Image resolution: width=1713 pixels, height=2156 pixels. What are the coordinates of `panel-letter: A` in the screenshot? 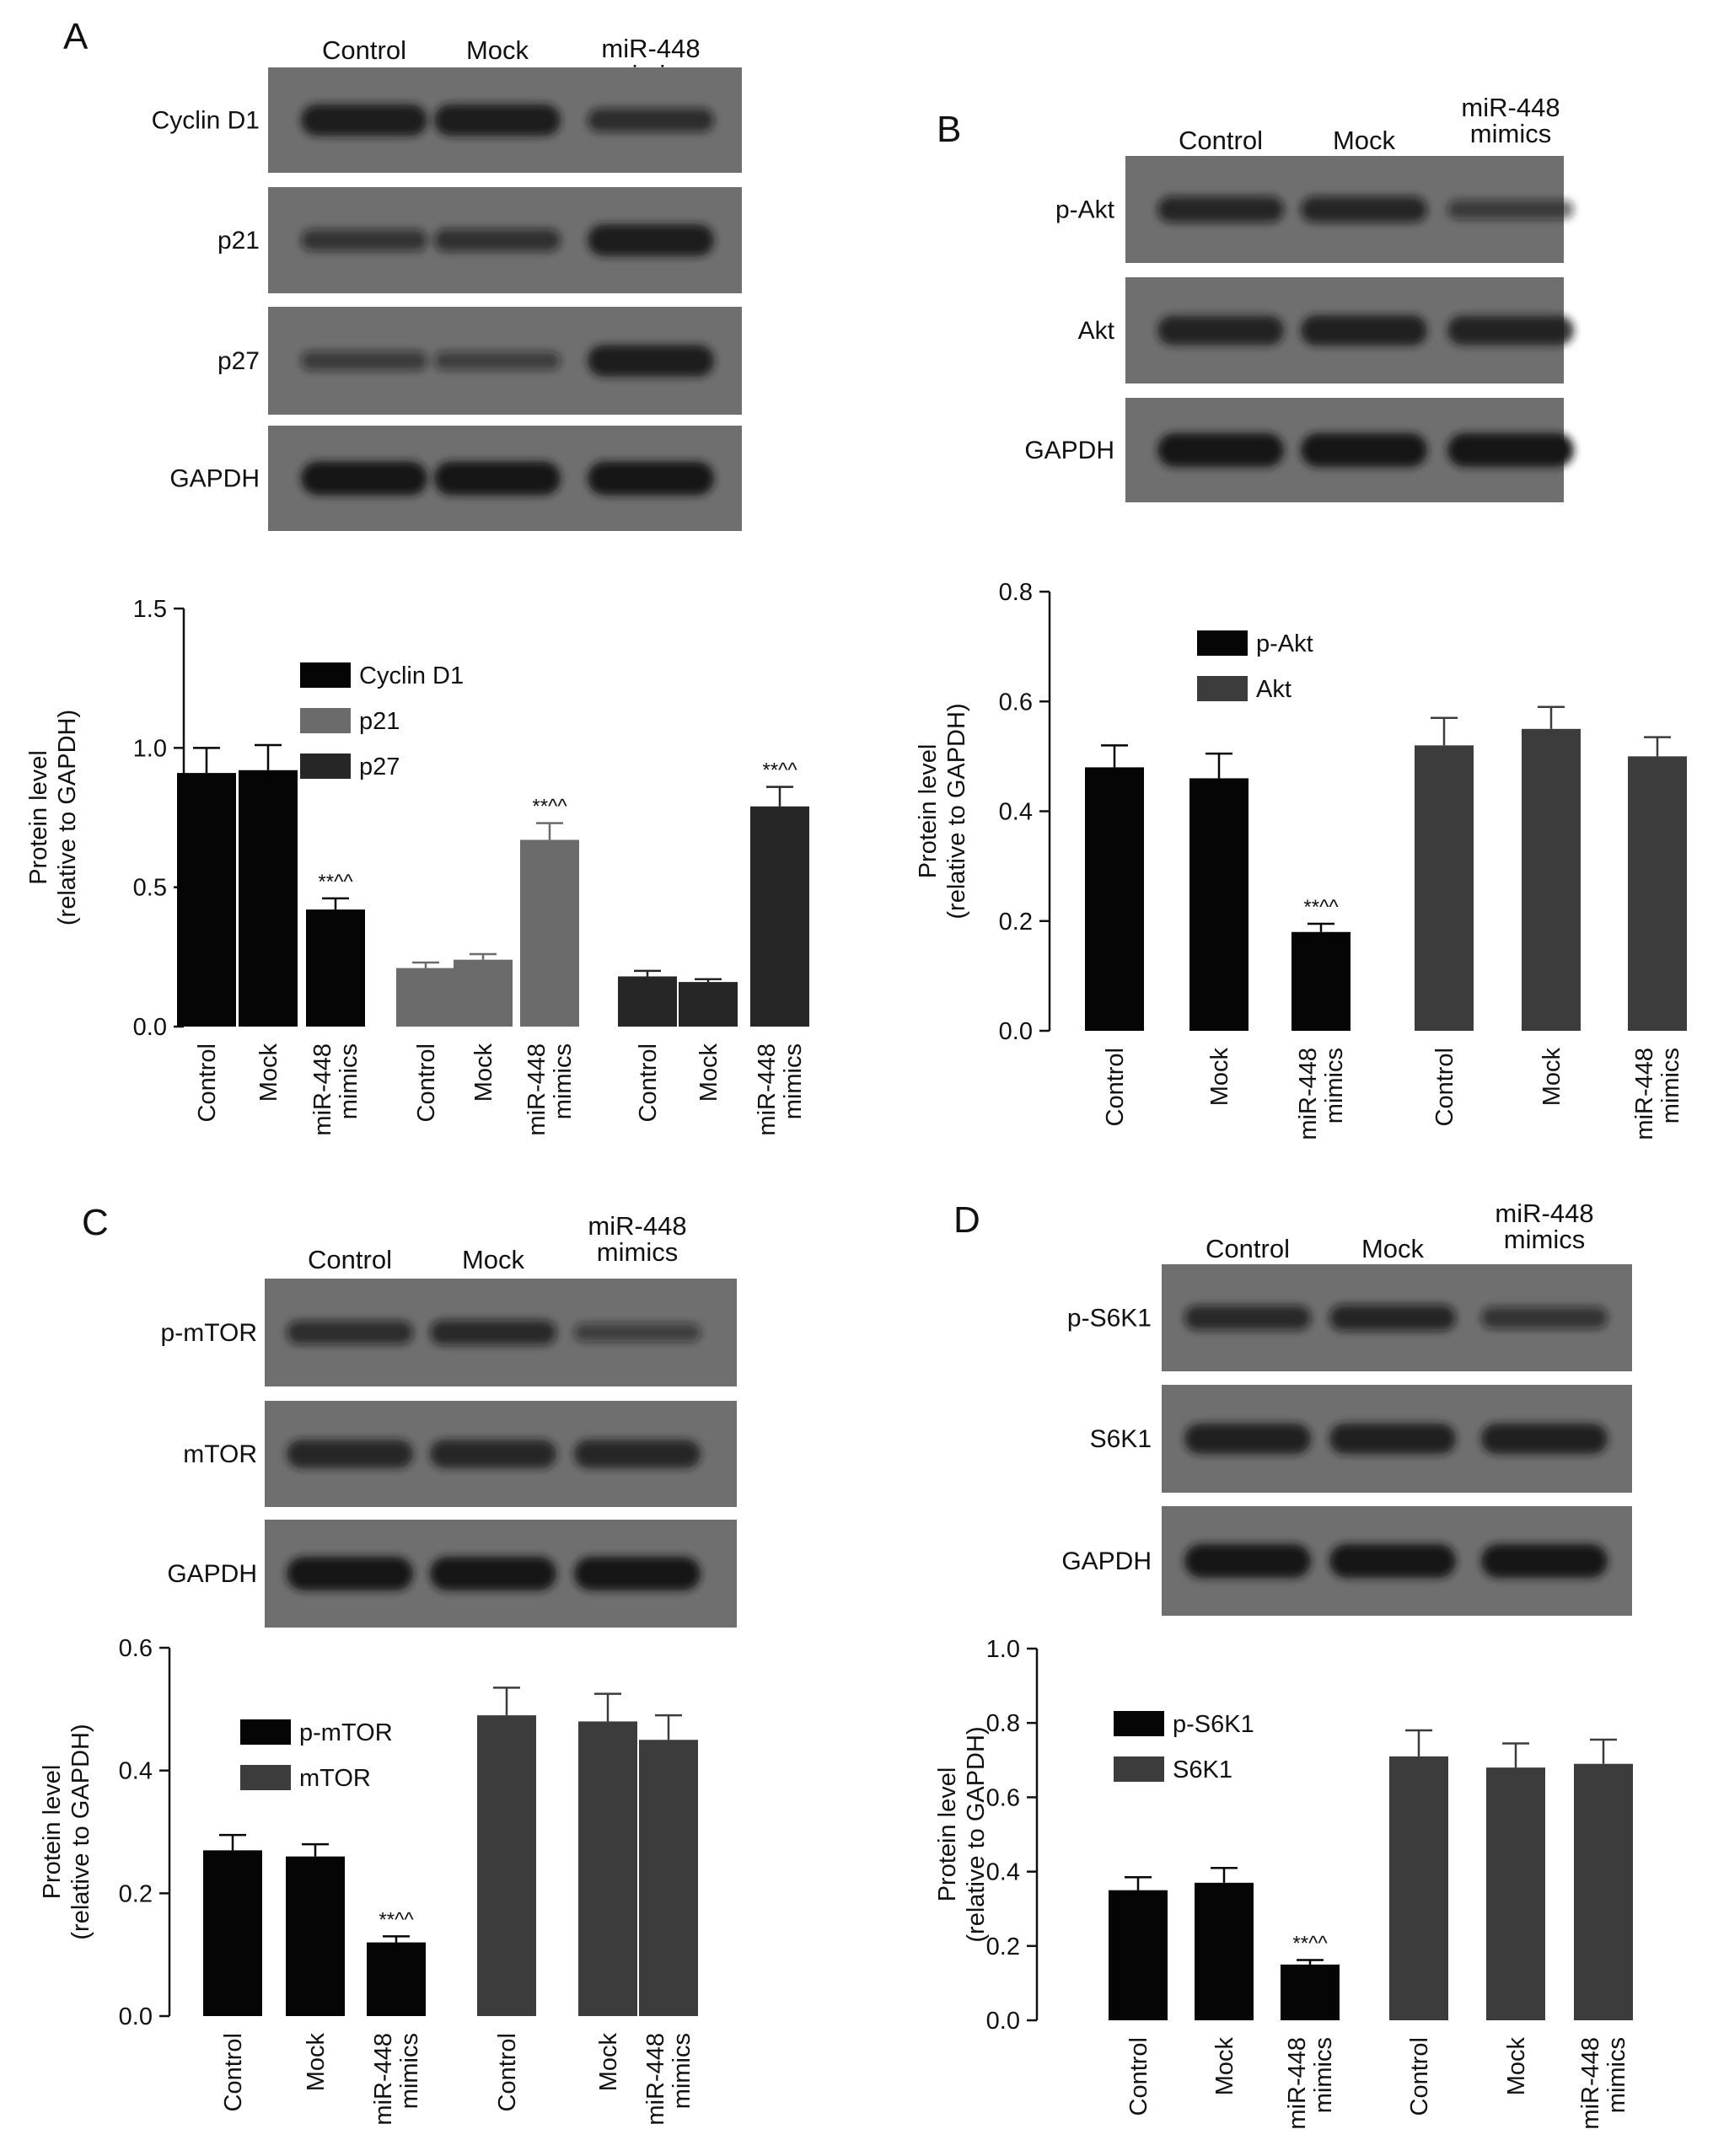 It's located at (76, 36).